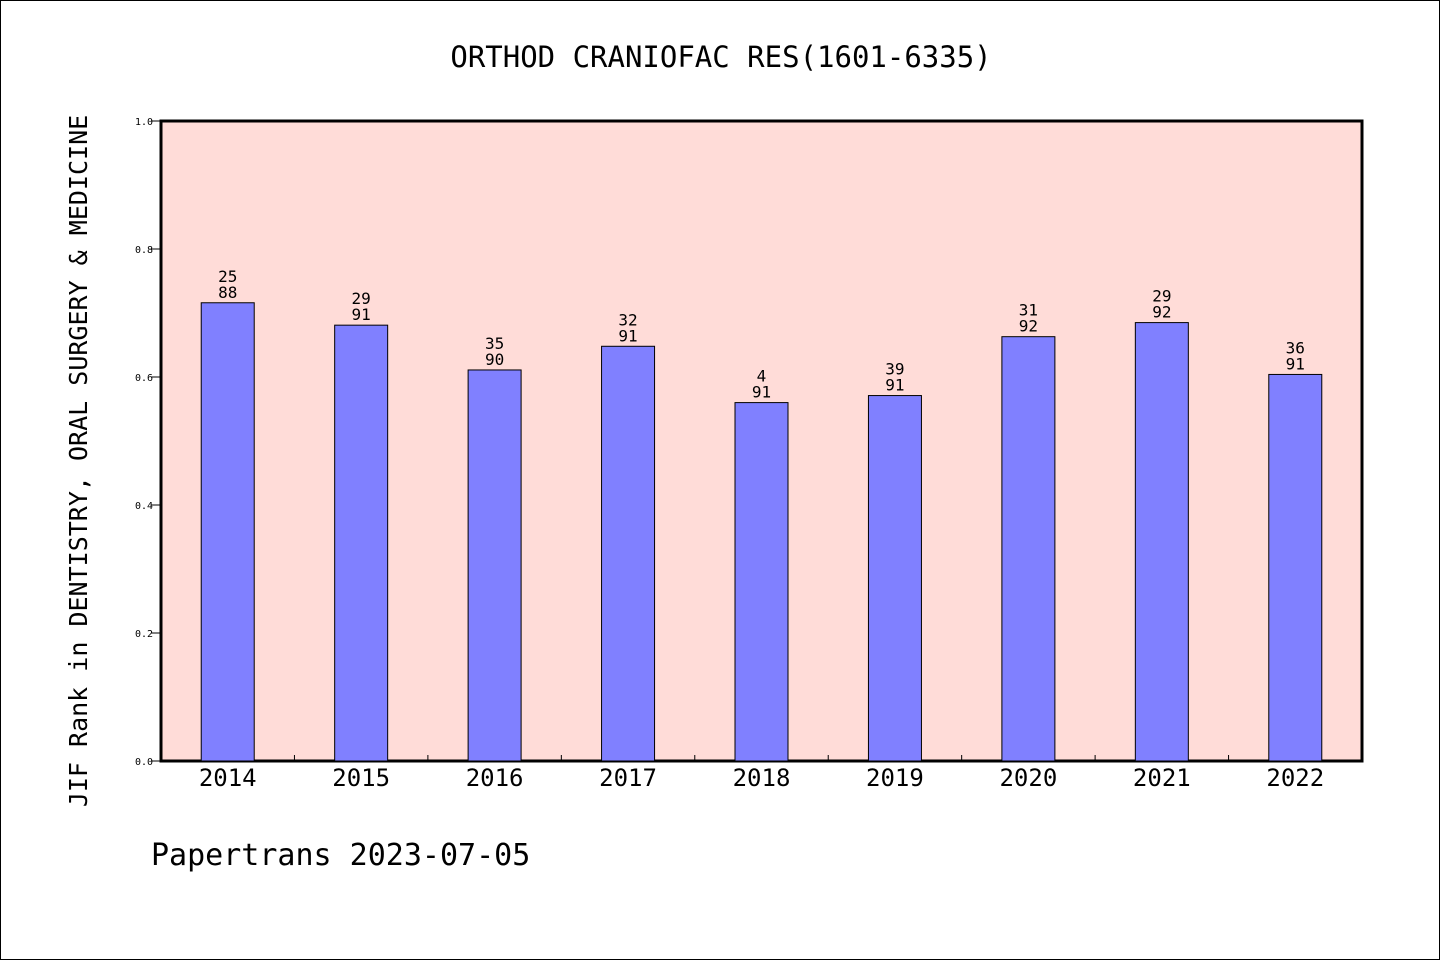 This screenshot has height=960, width=1440. What do you see at coordinates (628, 778) in the screenshot?
I see `x-tick-label: 2017` at bounding box center [628, 778].